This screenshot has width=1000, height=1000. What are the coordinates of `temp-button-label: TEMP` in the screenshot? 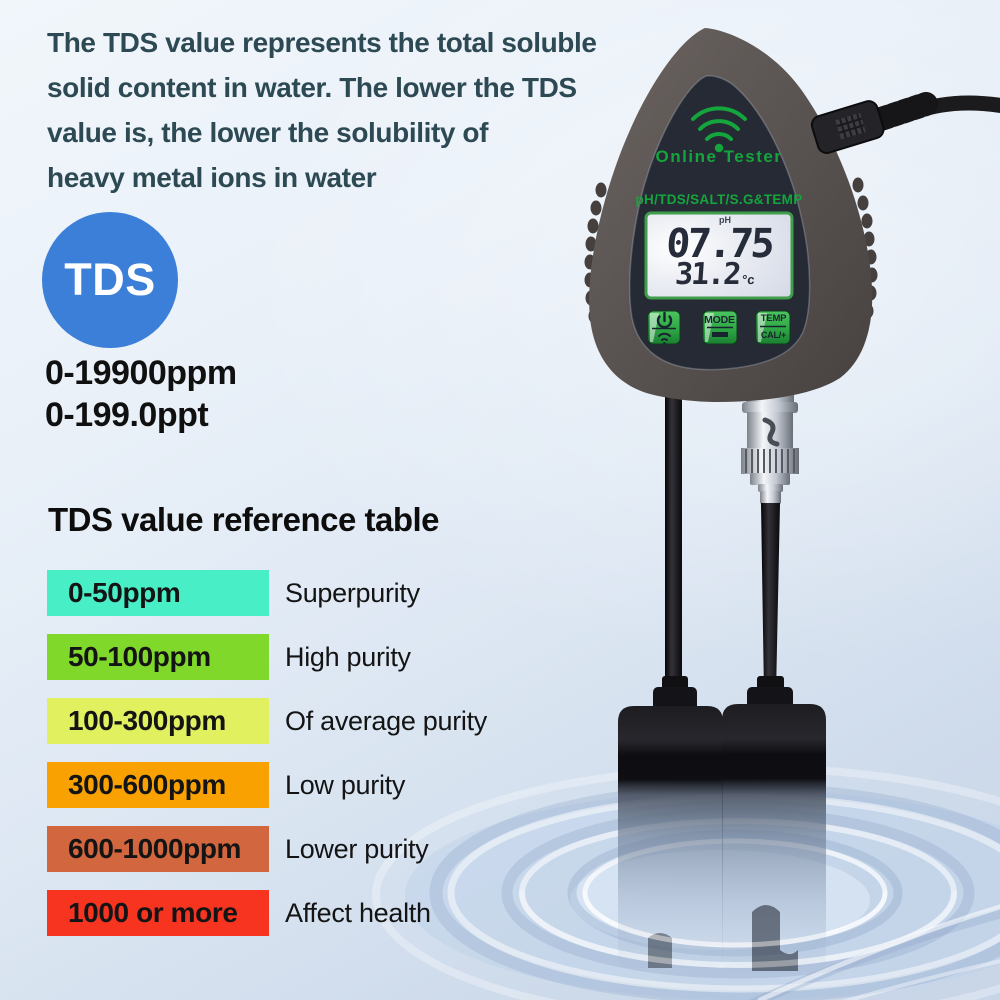 It's located at (773, 318).